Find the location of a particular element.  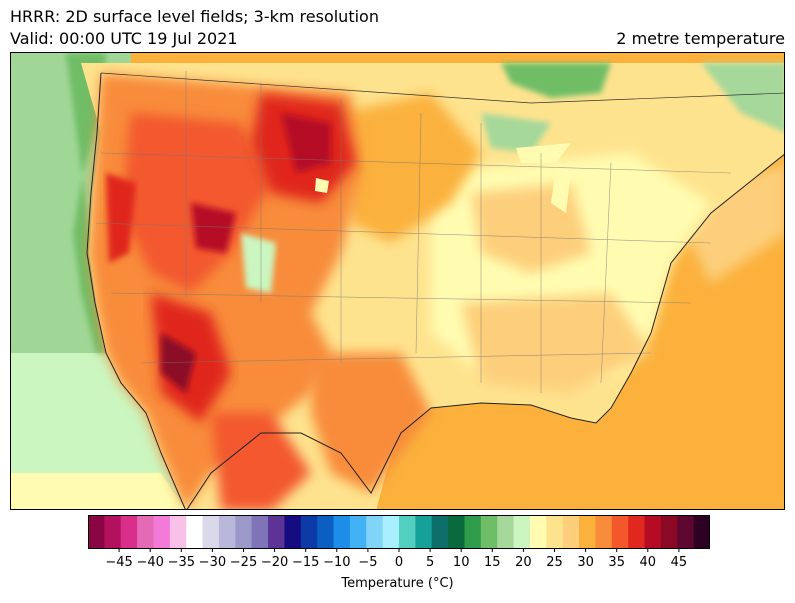

lake-superior-cool is located at coordinates (516, 133).